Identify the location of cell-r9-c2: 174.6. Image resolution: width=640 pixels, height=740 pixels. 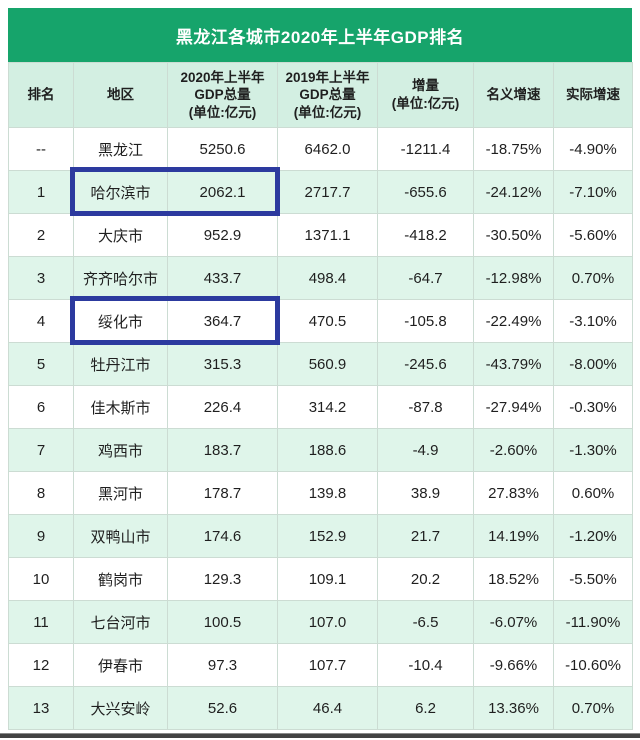
(222, 536).